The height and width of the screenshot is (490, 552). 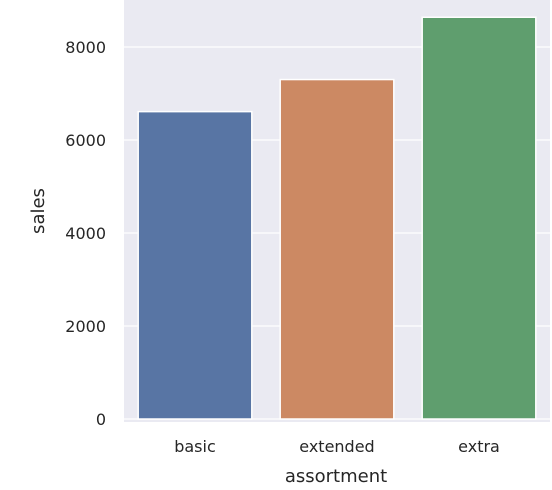 I want to click on y-axis-label: sales, so click(x=38, y=211).